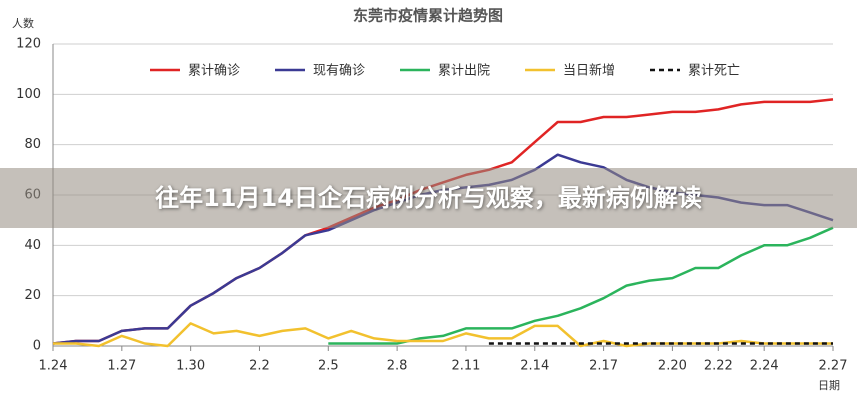  Describe the element at coordinates (37, 346) in the screenshot. I see `y-tick-label: 0` at that location.